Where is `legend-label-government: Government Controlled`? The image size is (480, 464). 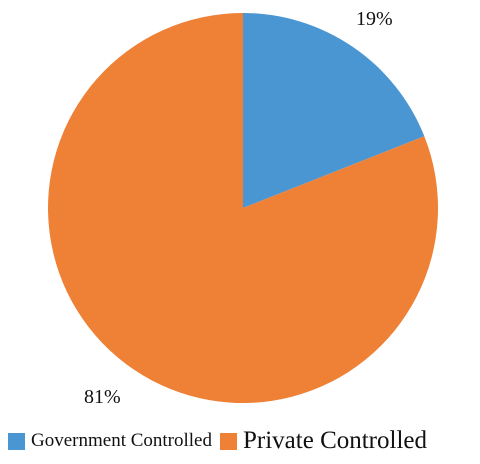 legend-label-government: Government Controlled is located at coordinates (121, 440).